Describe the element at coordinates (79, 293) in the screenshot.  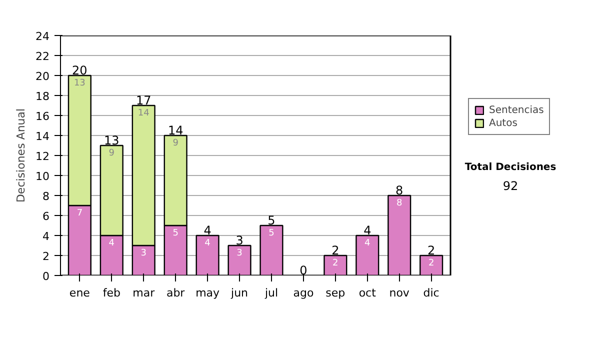
I see `x-tick-label: ene` at that location.